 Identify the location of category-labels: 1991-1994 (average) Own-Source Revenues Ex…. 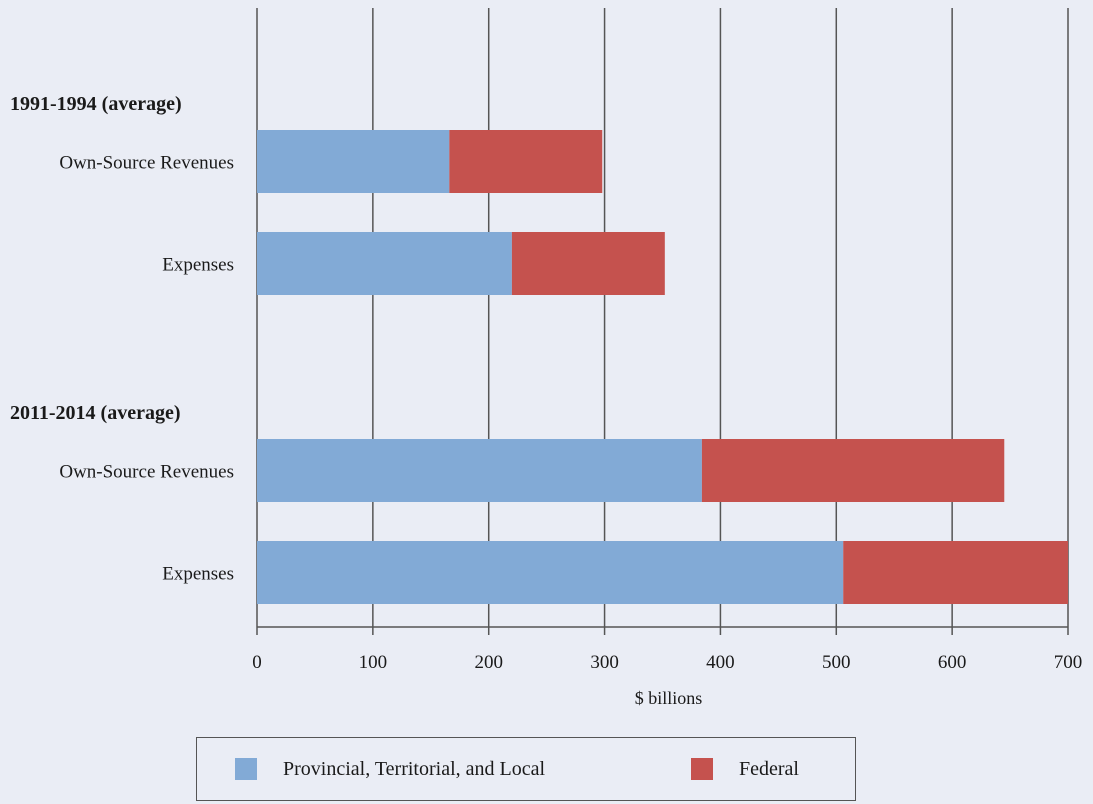
(122, 339).